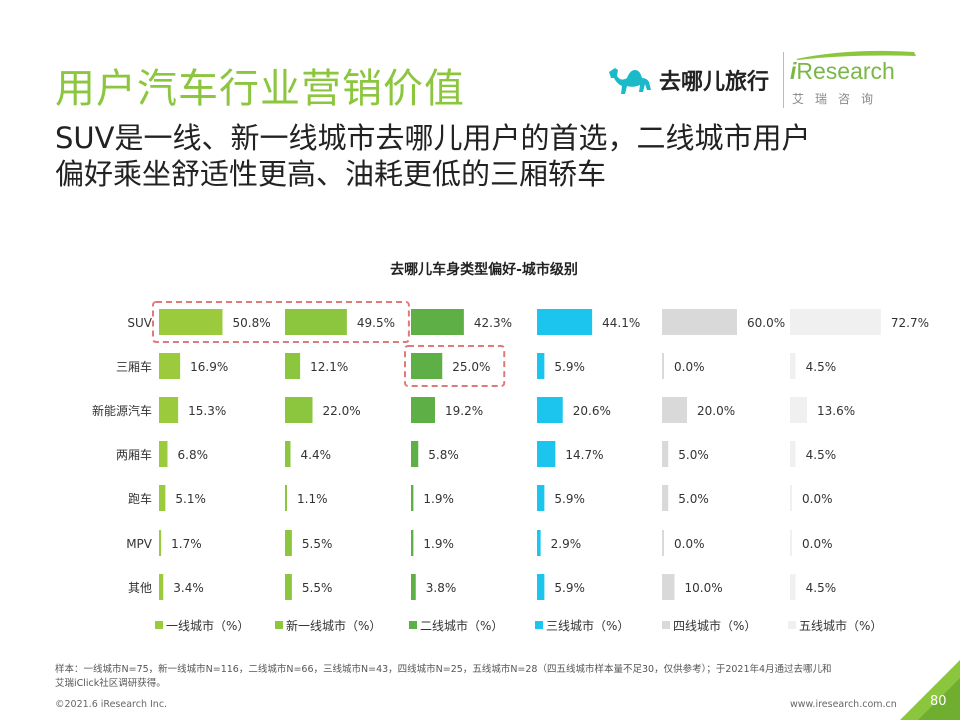  Describe the element at coordinates (252, 323) in the screenshot. I see `bar-value-label: 50.8%` at that location.